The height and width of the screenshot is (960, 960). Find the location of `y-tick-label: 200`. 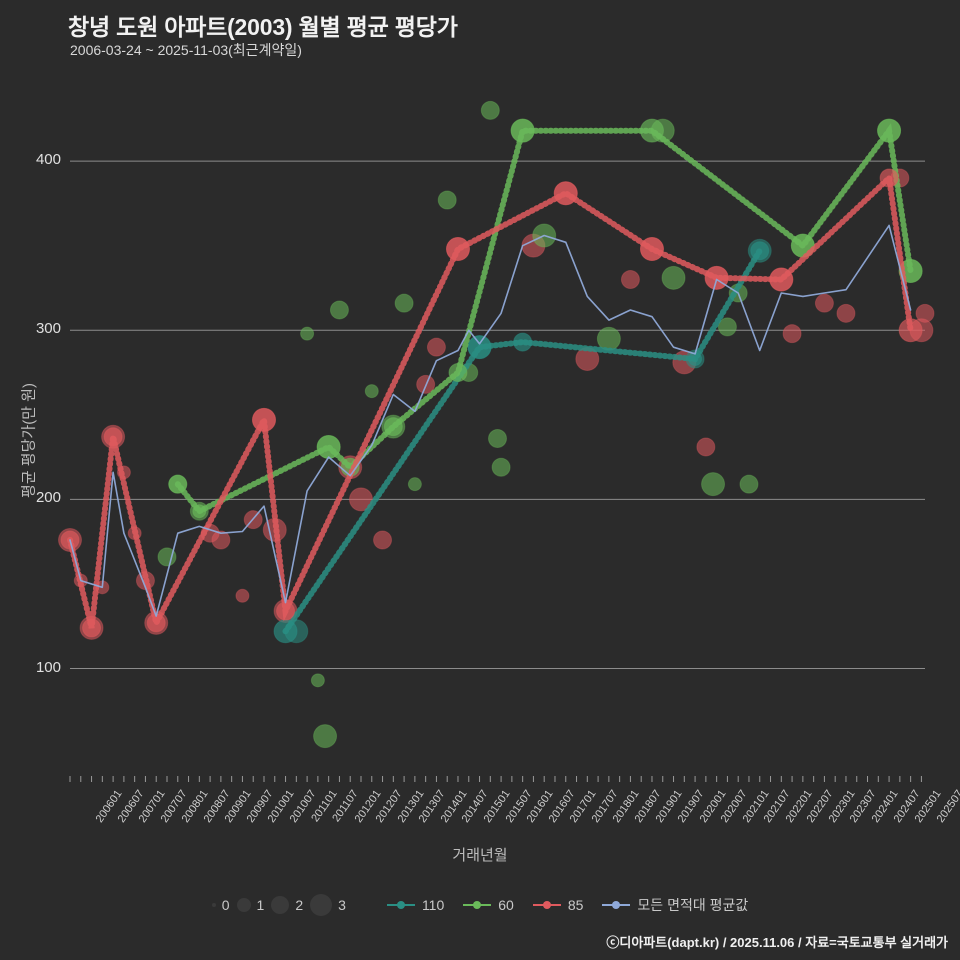

y-tick-label: 200 is located at coordinates (48, 498).